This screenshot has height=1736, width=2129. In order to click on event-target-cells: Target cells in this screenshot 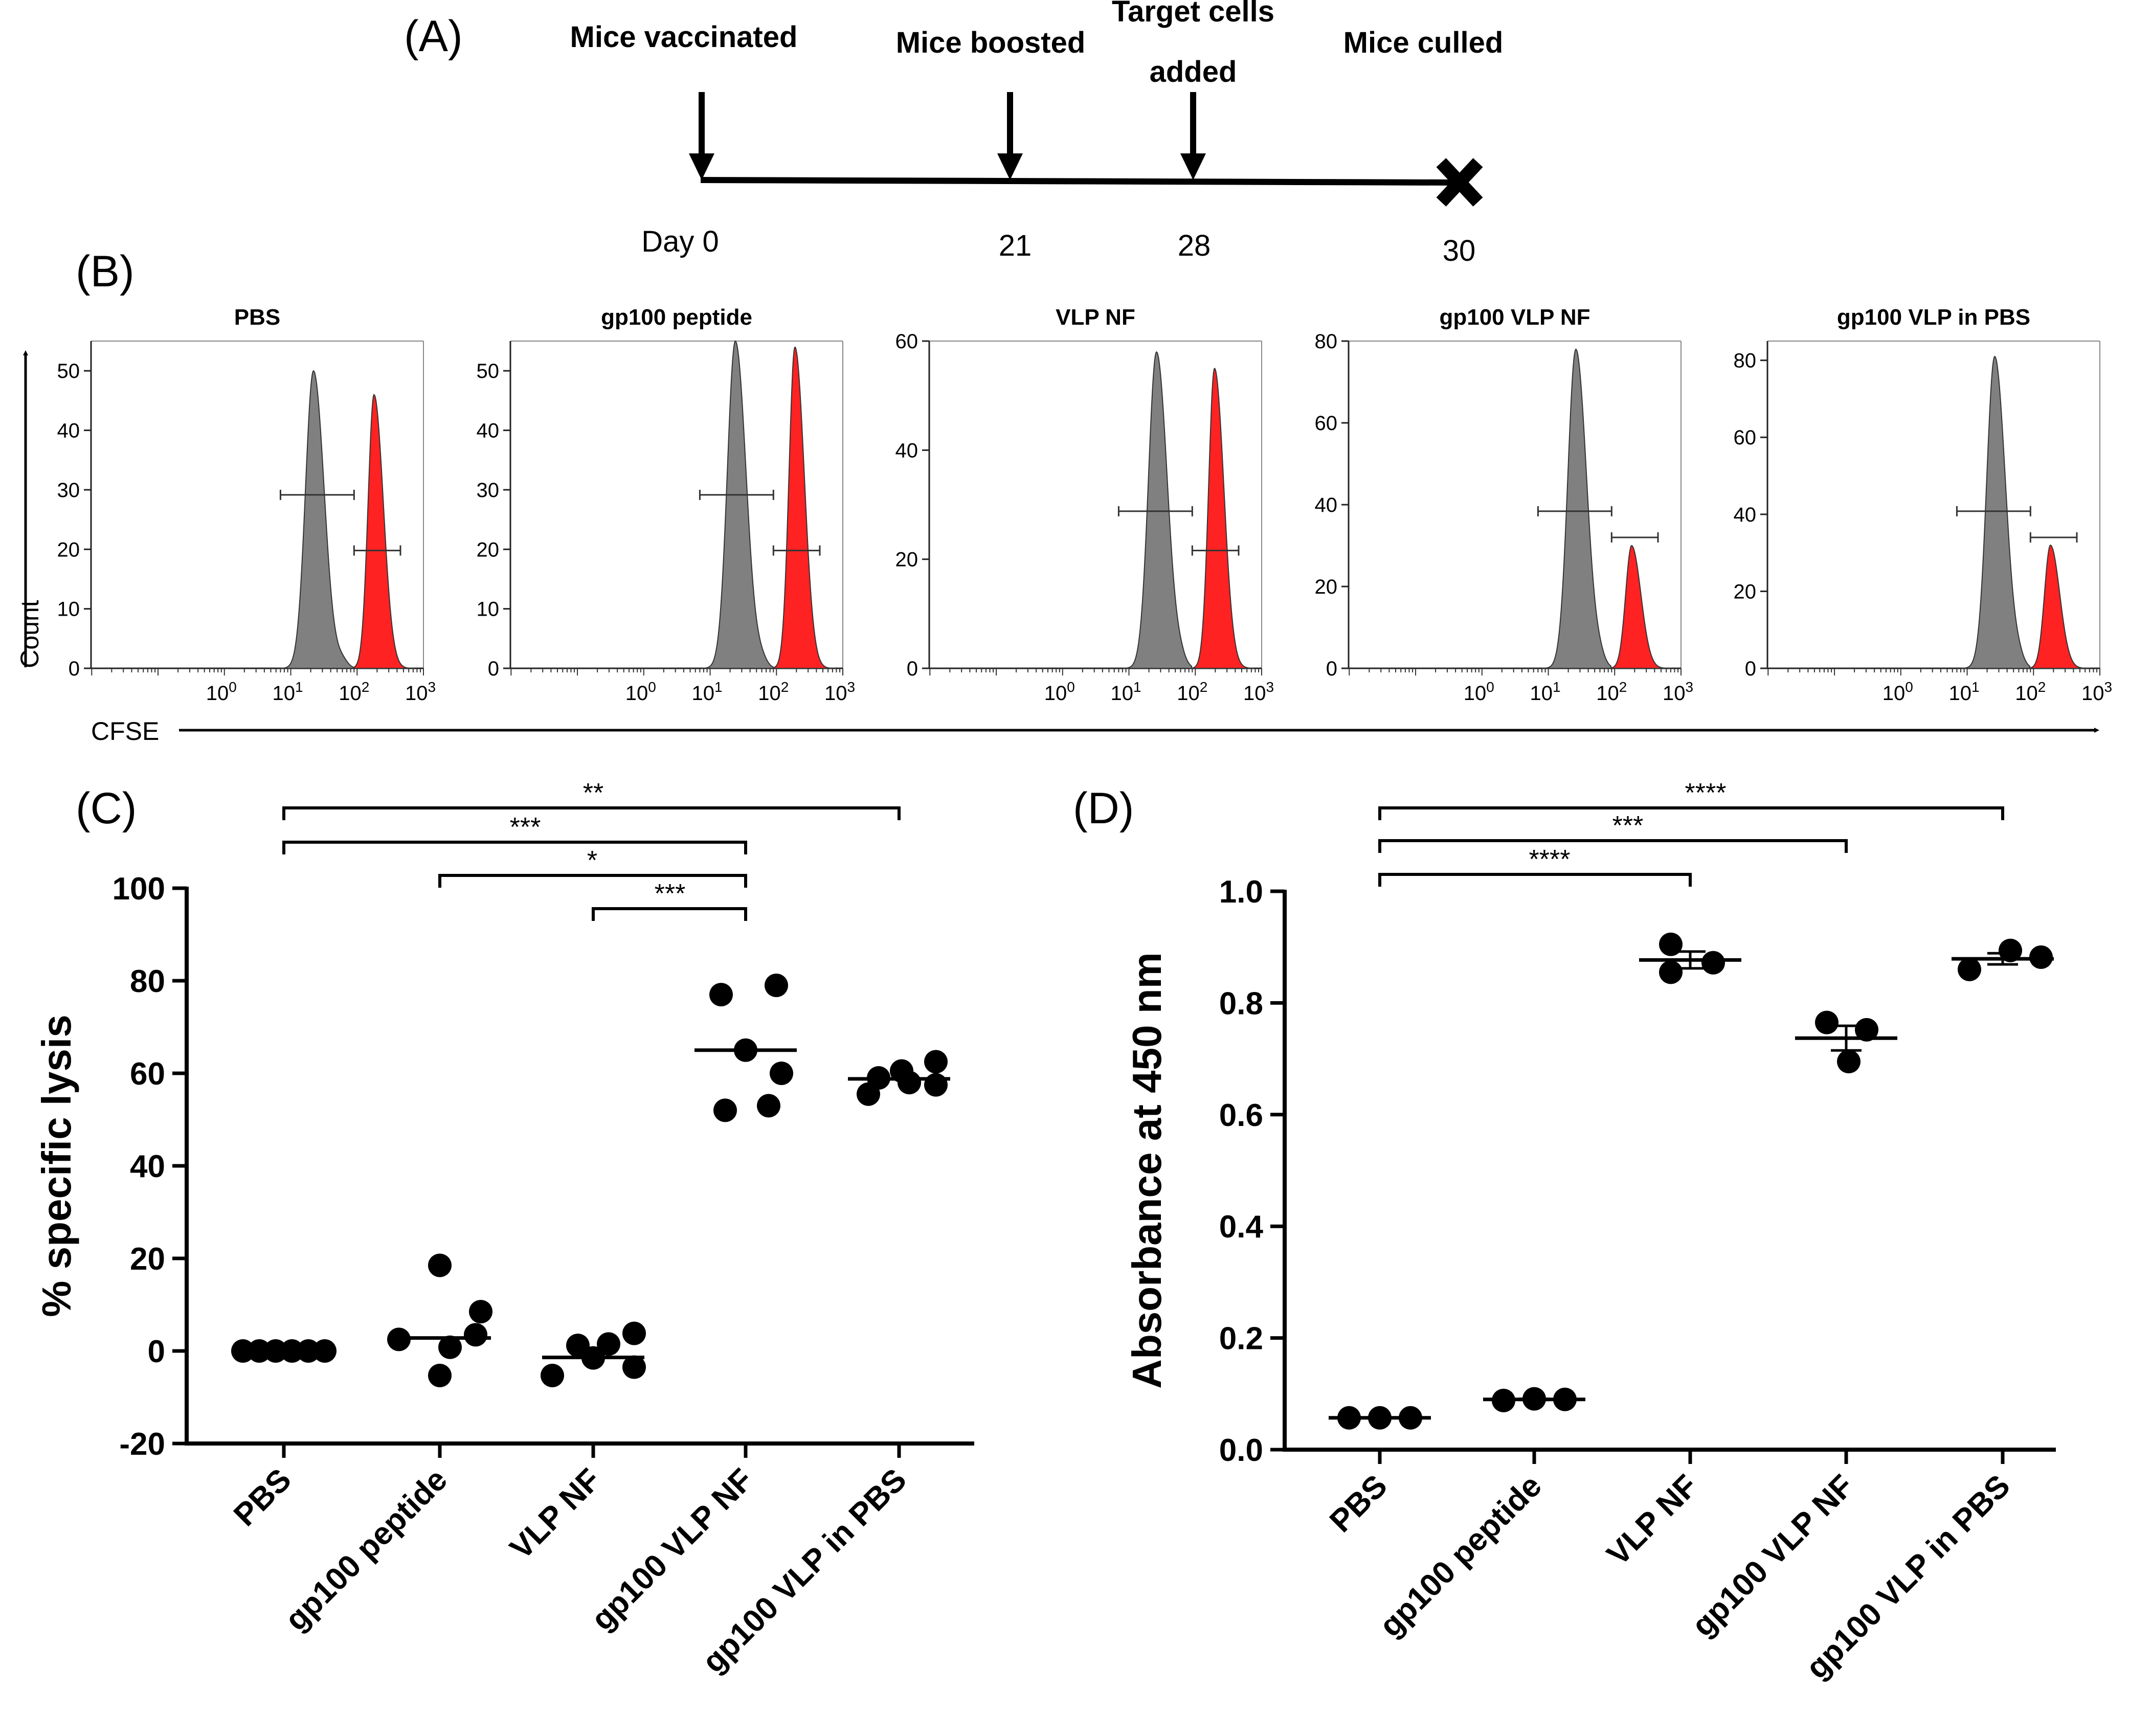, I will do `click(1193, 14)`.